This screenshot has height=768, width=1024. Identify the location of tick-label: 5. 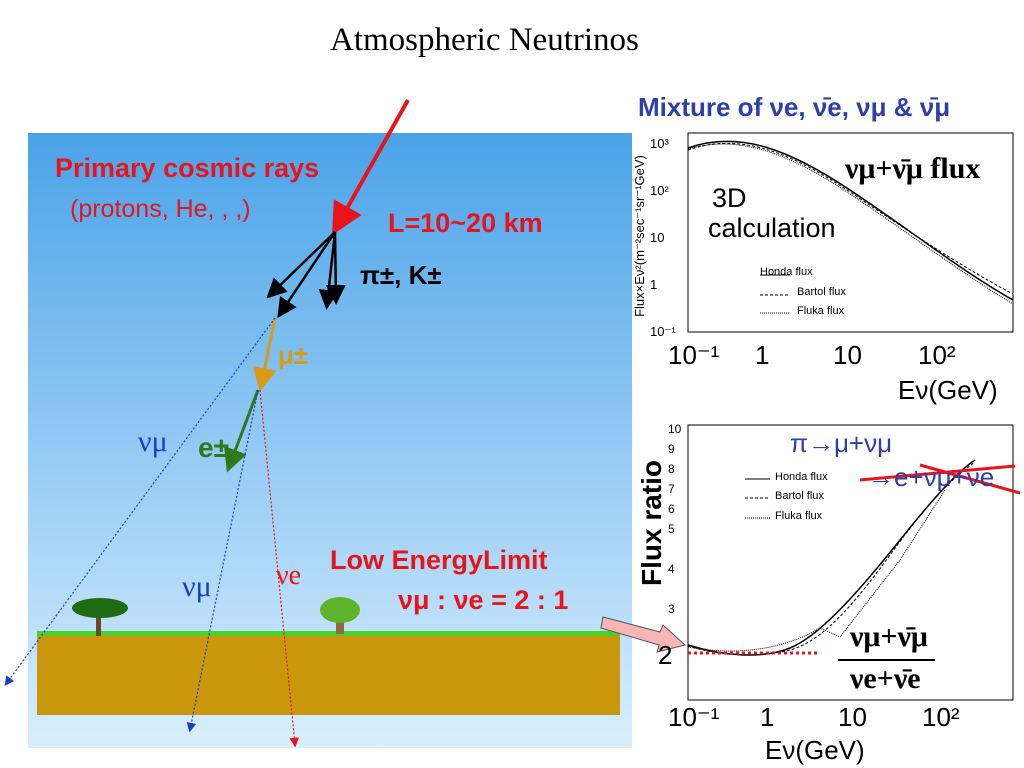
(671, 529).